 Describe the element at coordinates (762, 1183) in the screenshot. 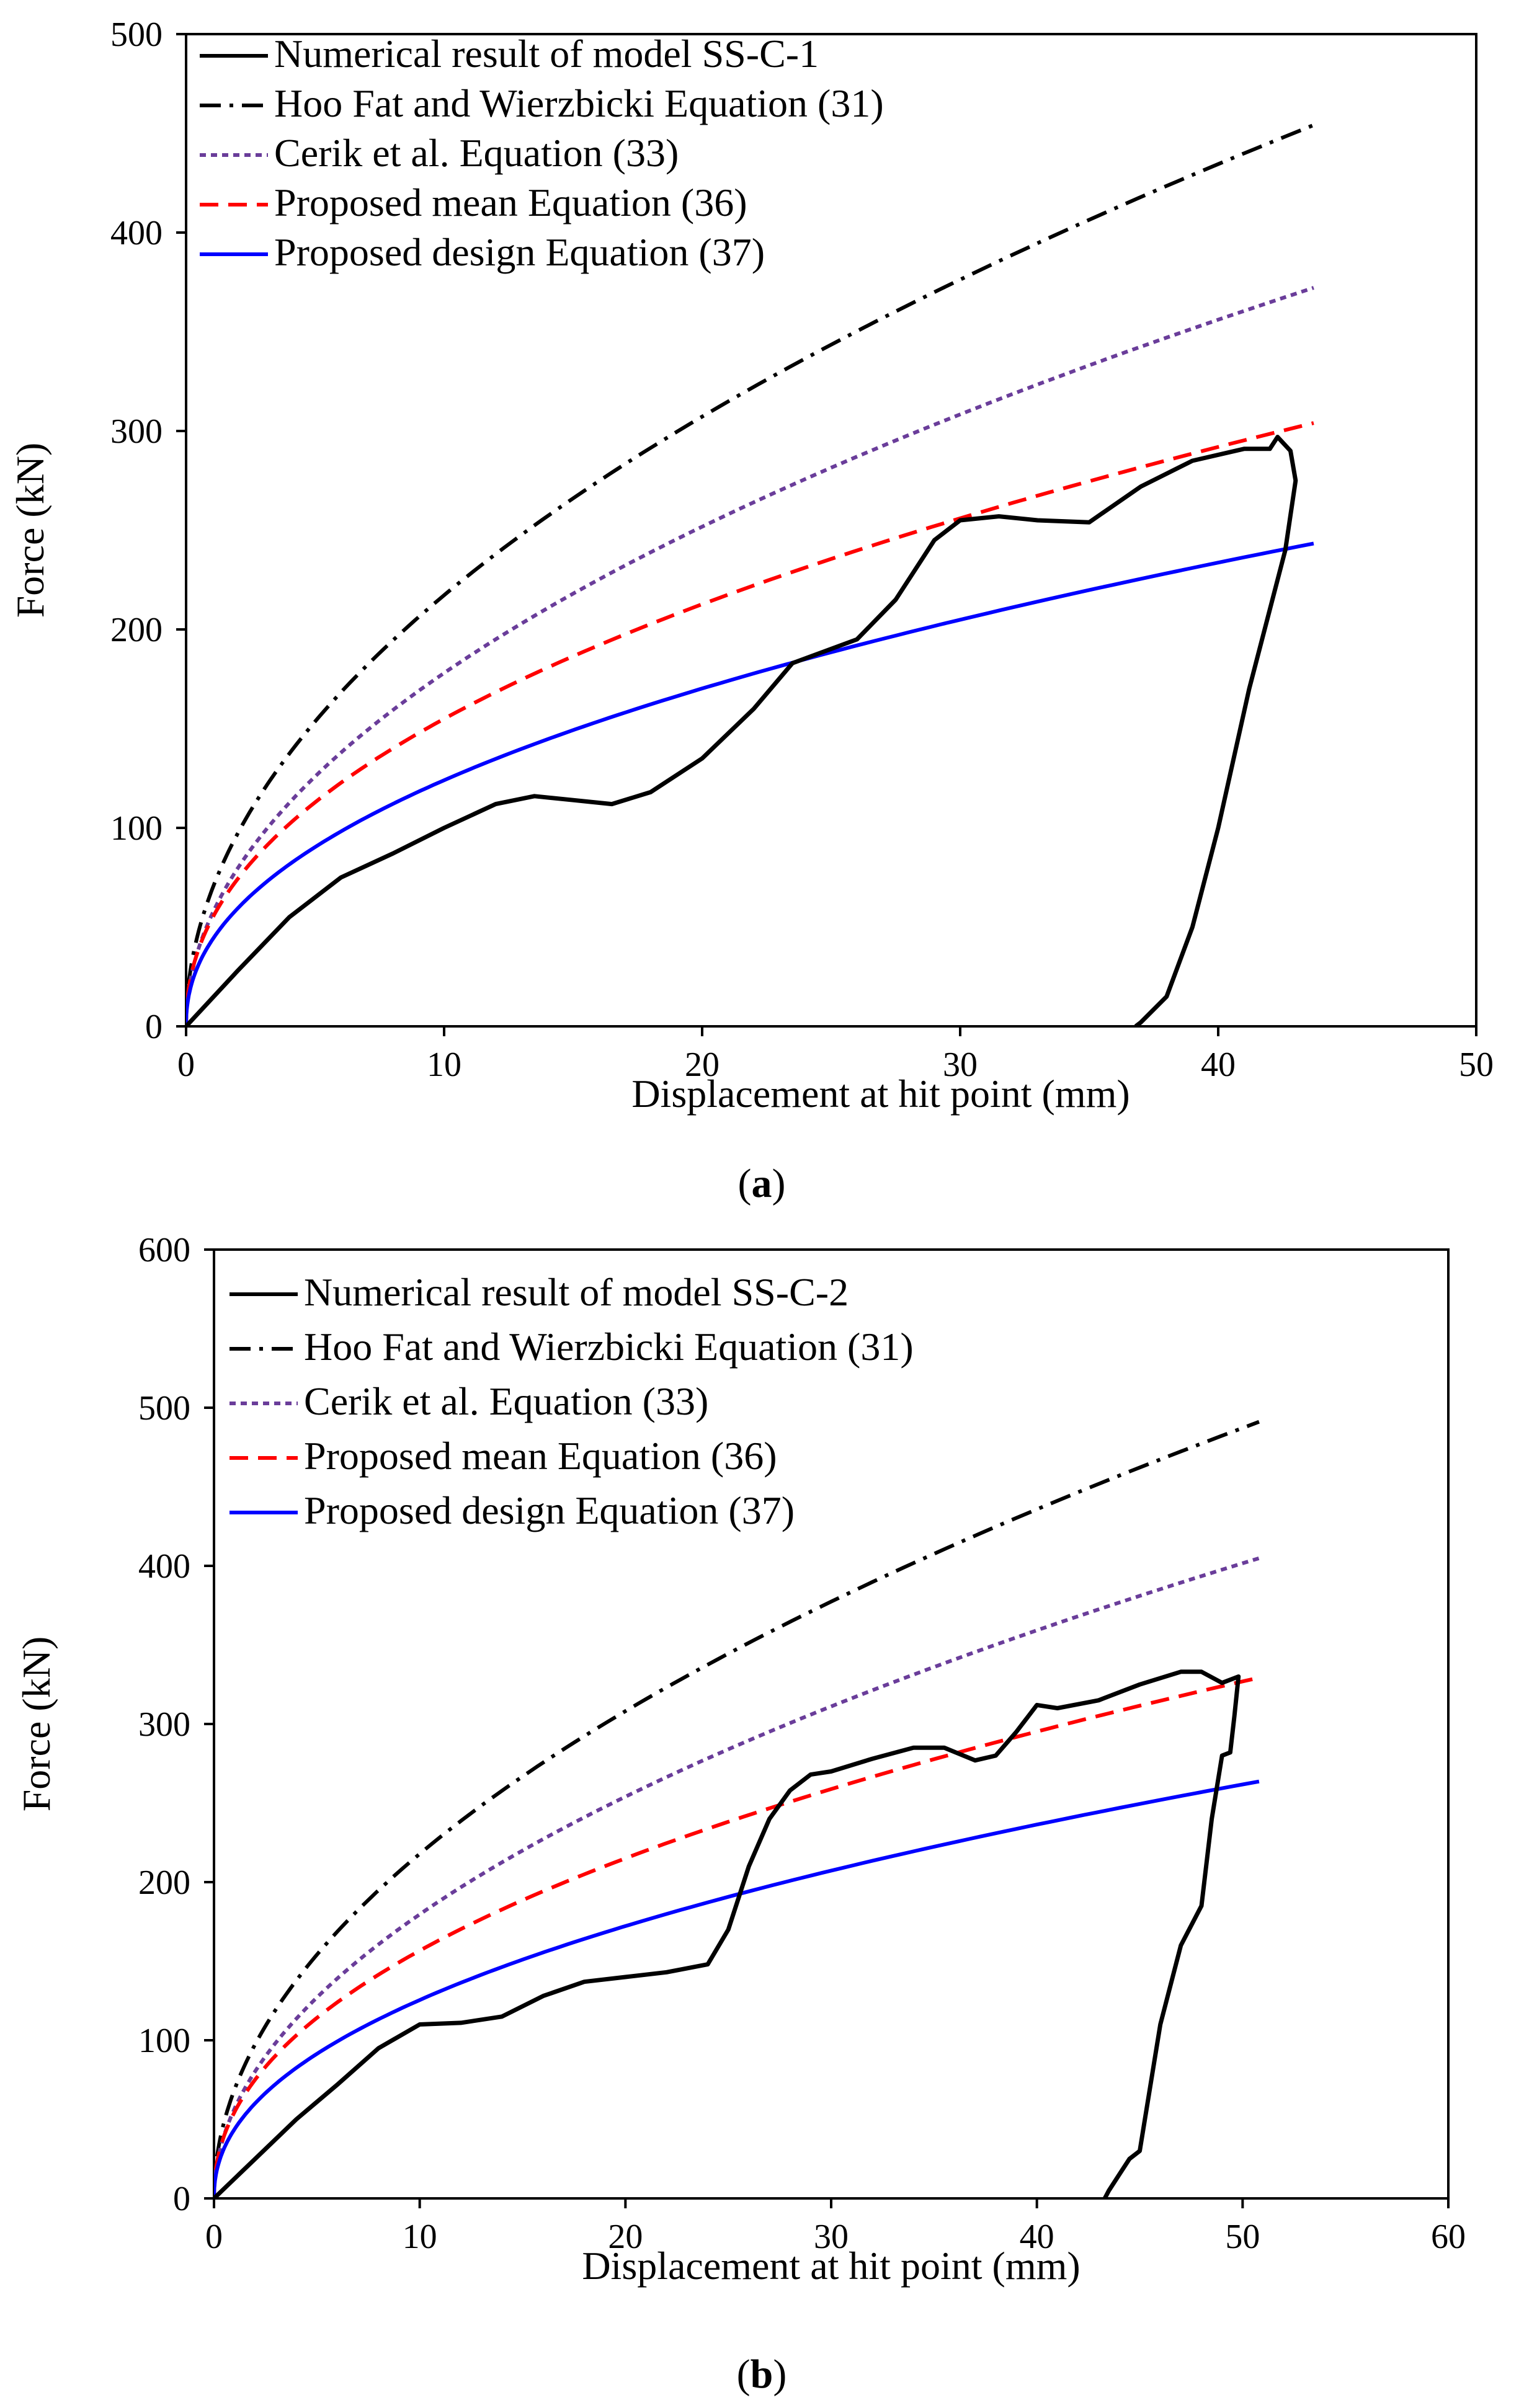

I see `panel-caption: (a)` at that location.